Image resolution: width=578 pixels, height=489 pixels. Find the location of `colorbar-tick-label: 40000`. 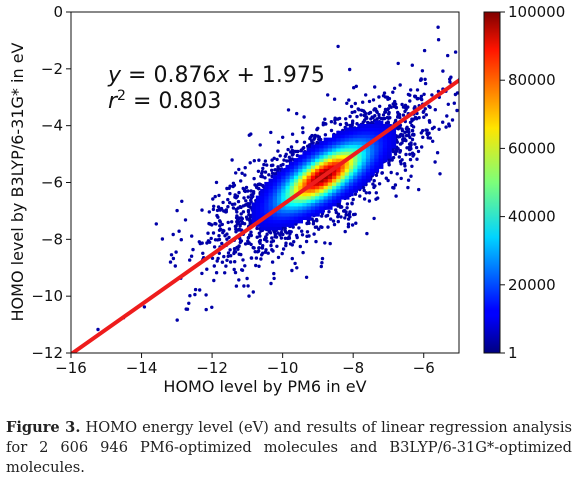

colorbar-tick-label: 40000 is located at coordinates (532, 217).